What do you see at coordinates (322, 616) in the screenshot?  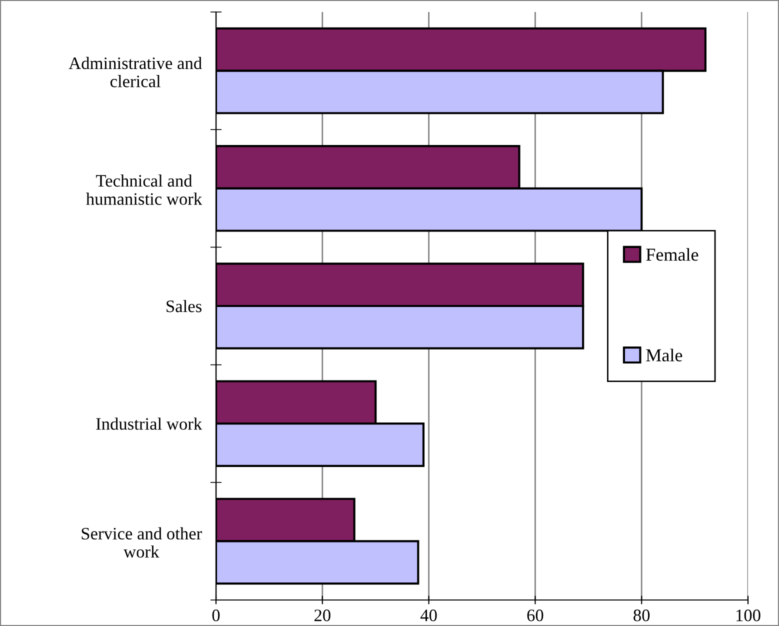 I see `x-tick-label: 20` at bounding box center [322, 616].